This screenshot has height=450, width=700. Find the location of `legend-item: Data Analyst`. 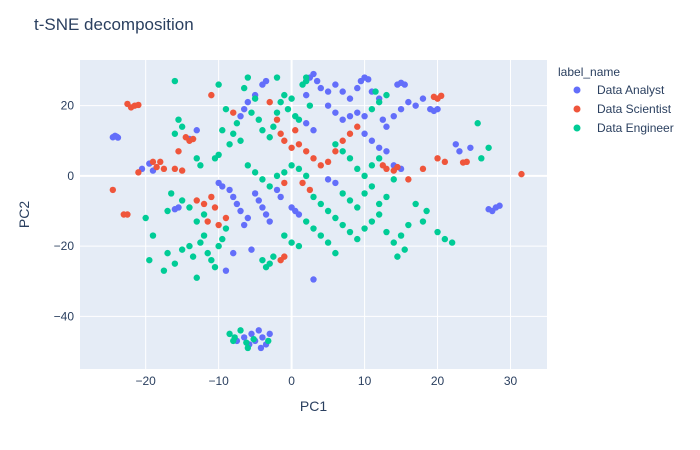

legend-item: Data Analyst is located at coordinates (619, 90).